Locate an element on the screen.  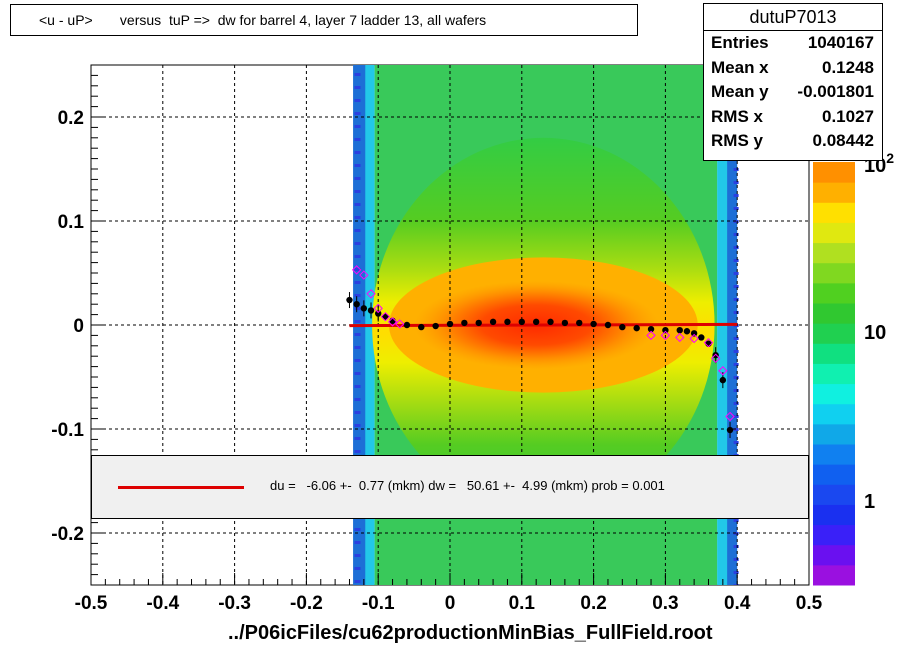
x-tick-label: -0.1 is located at coordinates (378, 603).